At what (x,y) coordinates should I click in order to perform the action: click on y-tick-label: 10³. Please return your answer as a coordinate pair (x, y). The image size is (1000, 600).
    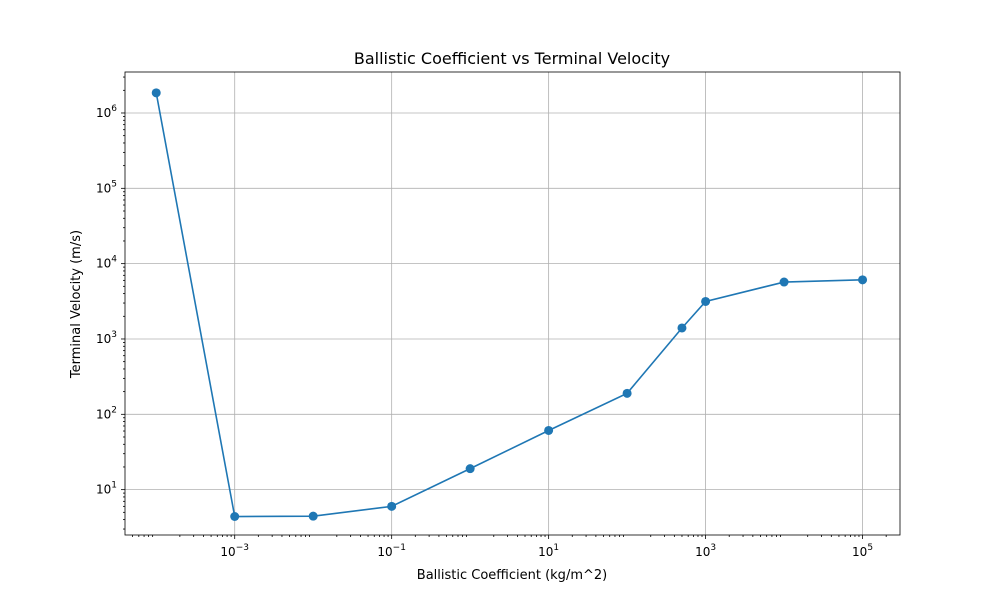
    Looking at the image, I should click on (106, 338).